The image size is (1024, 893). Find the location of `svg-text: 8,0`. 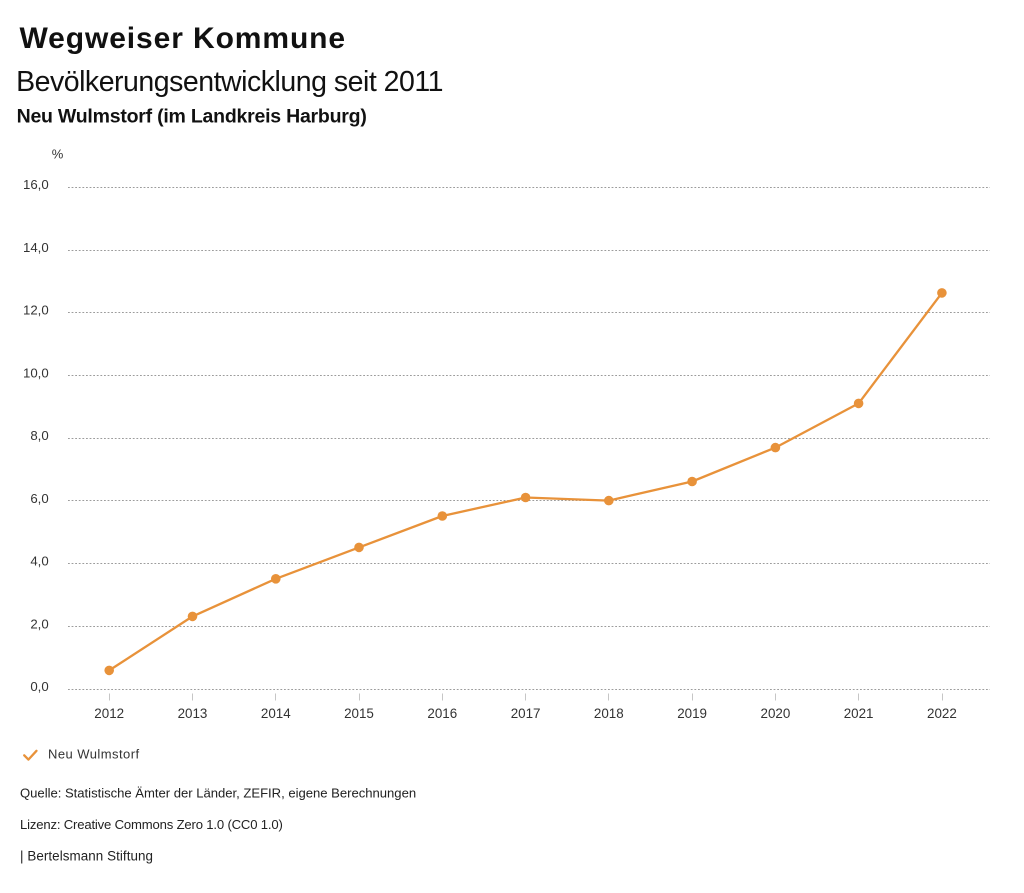

svg-text: 8,0 is located at coordinates (39, 435).